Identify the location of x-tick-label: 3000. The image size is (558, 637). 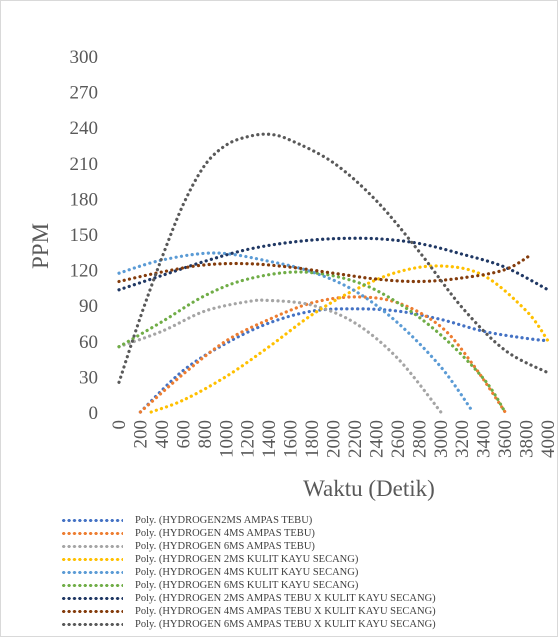
(441, 439).